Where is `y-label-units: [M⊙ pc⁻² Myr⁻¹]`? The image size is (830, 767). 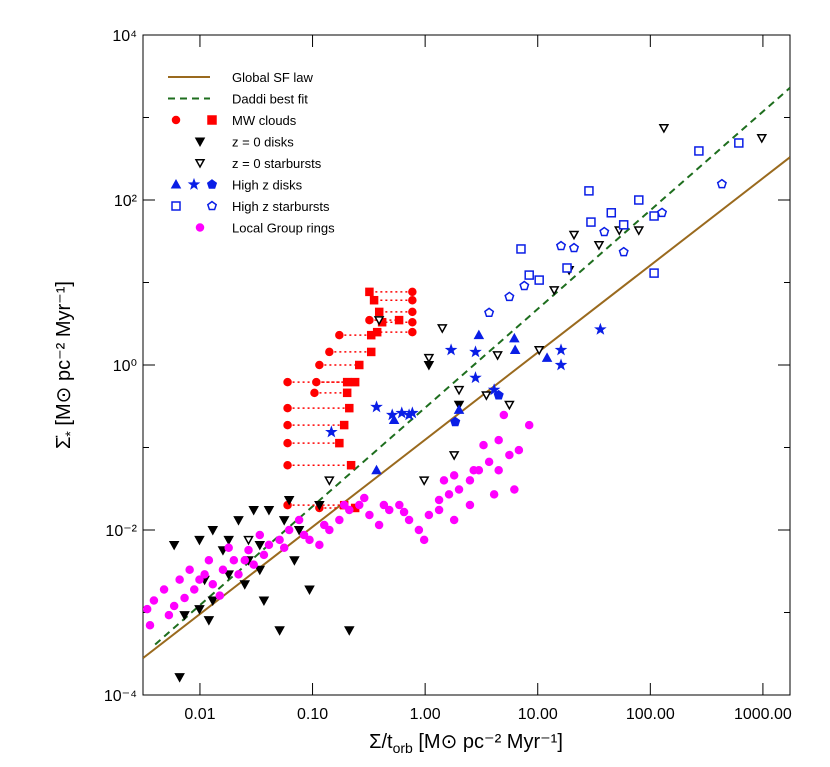 y-label-units: [M⊙ pc⁻² Myr⁻¹] is located at coordinates (64, 356).